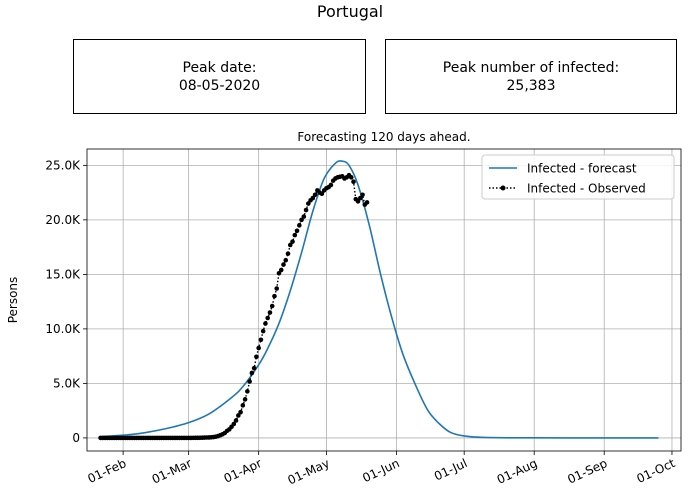  I want to click on peak-infected-value: 25,383, so click(531, 85).